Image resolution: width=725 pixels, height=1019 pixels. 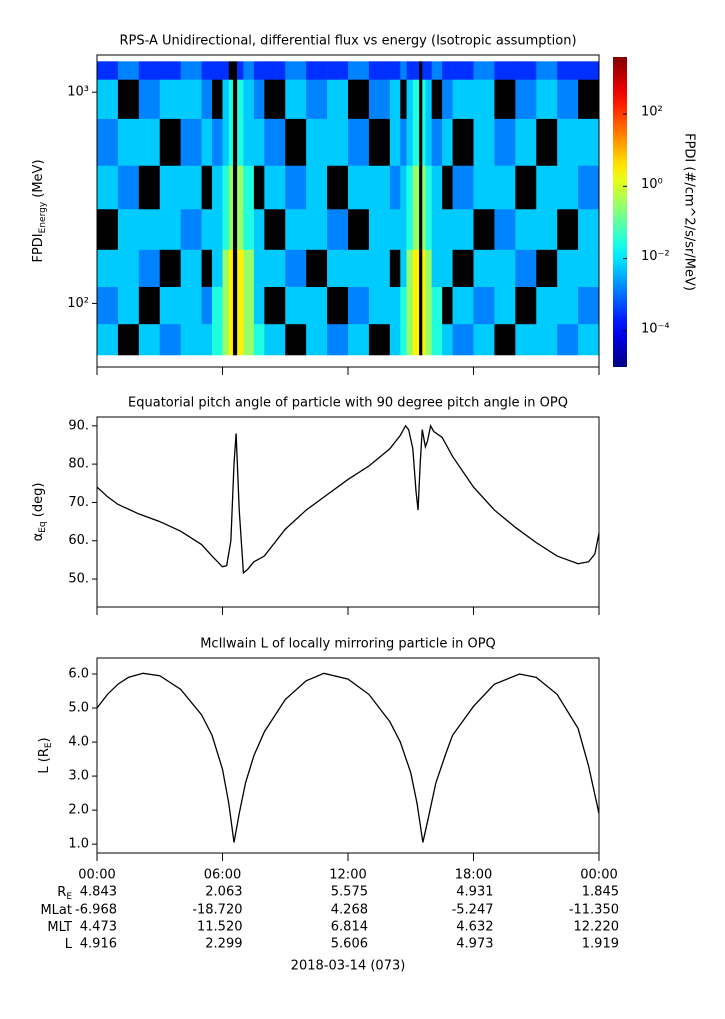 I want to click on ephemeris-value: 4.268, so click(x=349, y=910).